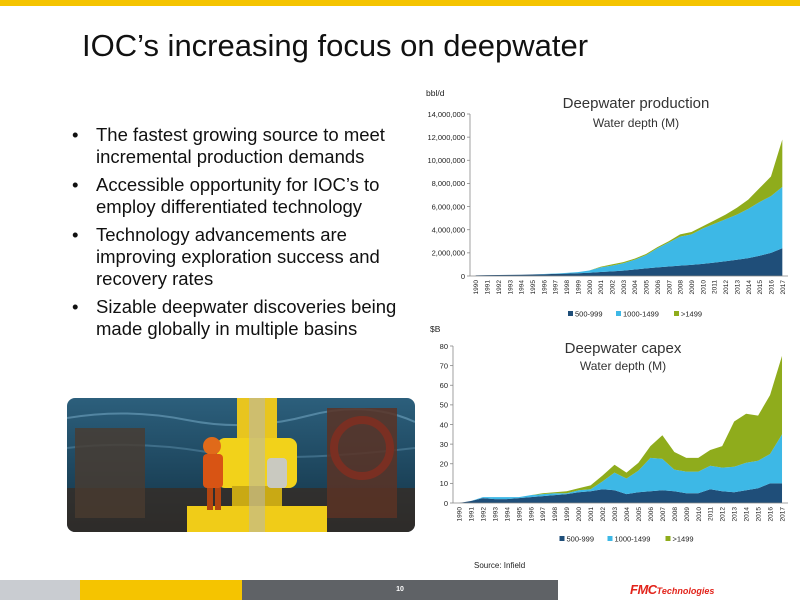  I want to click on x-tick-label: 2014, so click(749, 287).